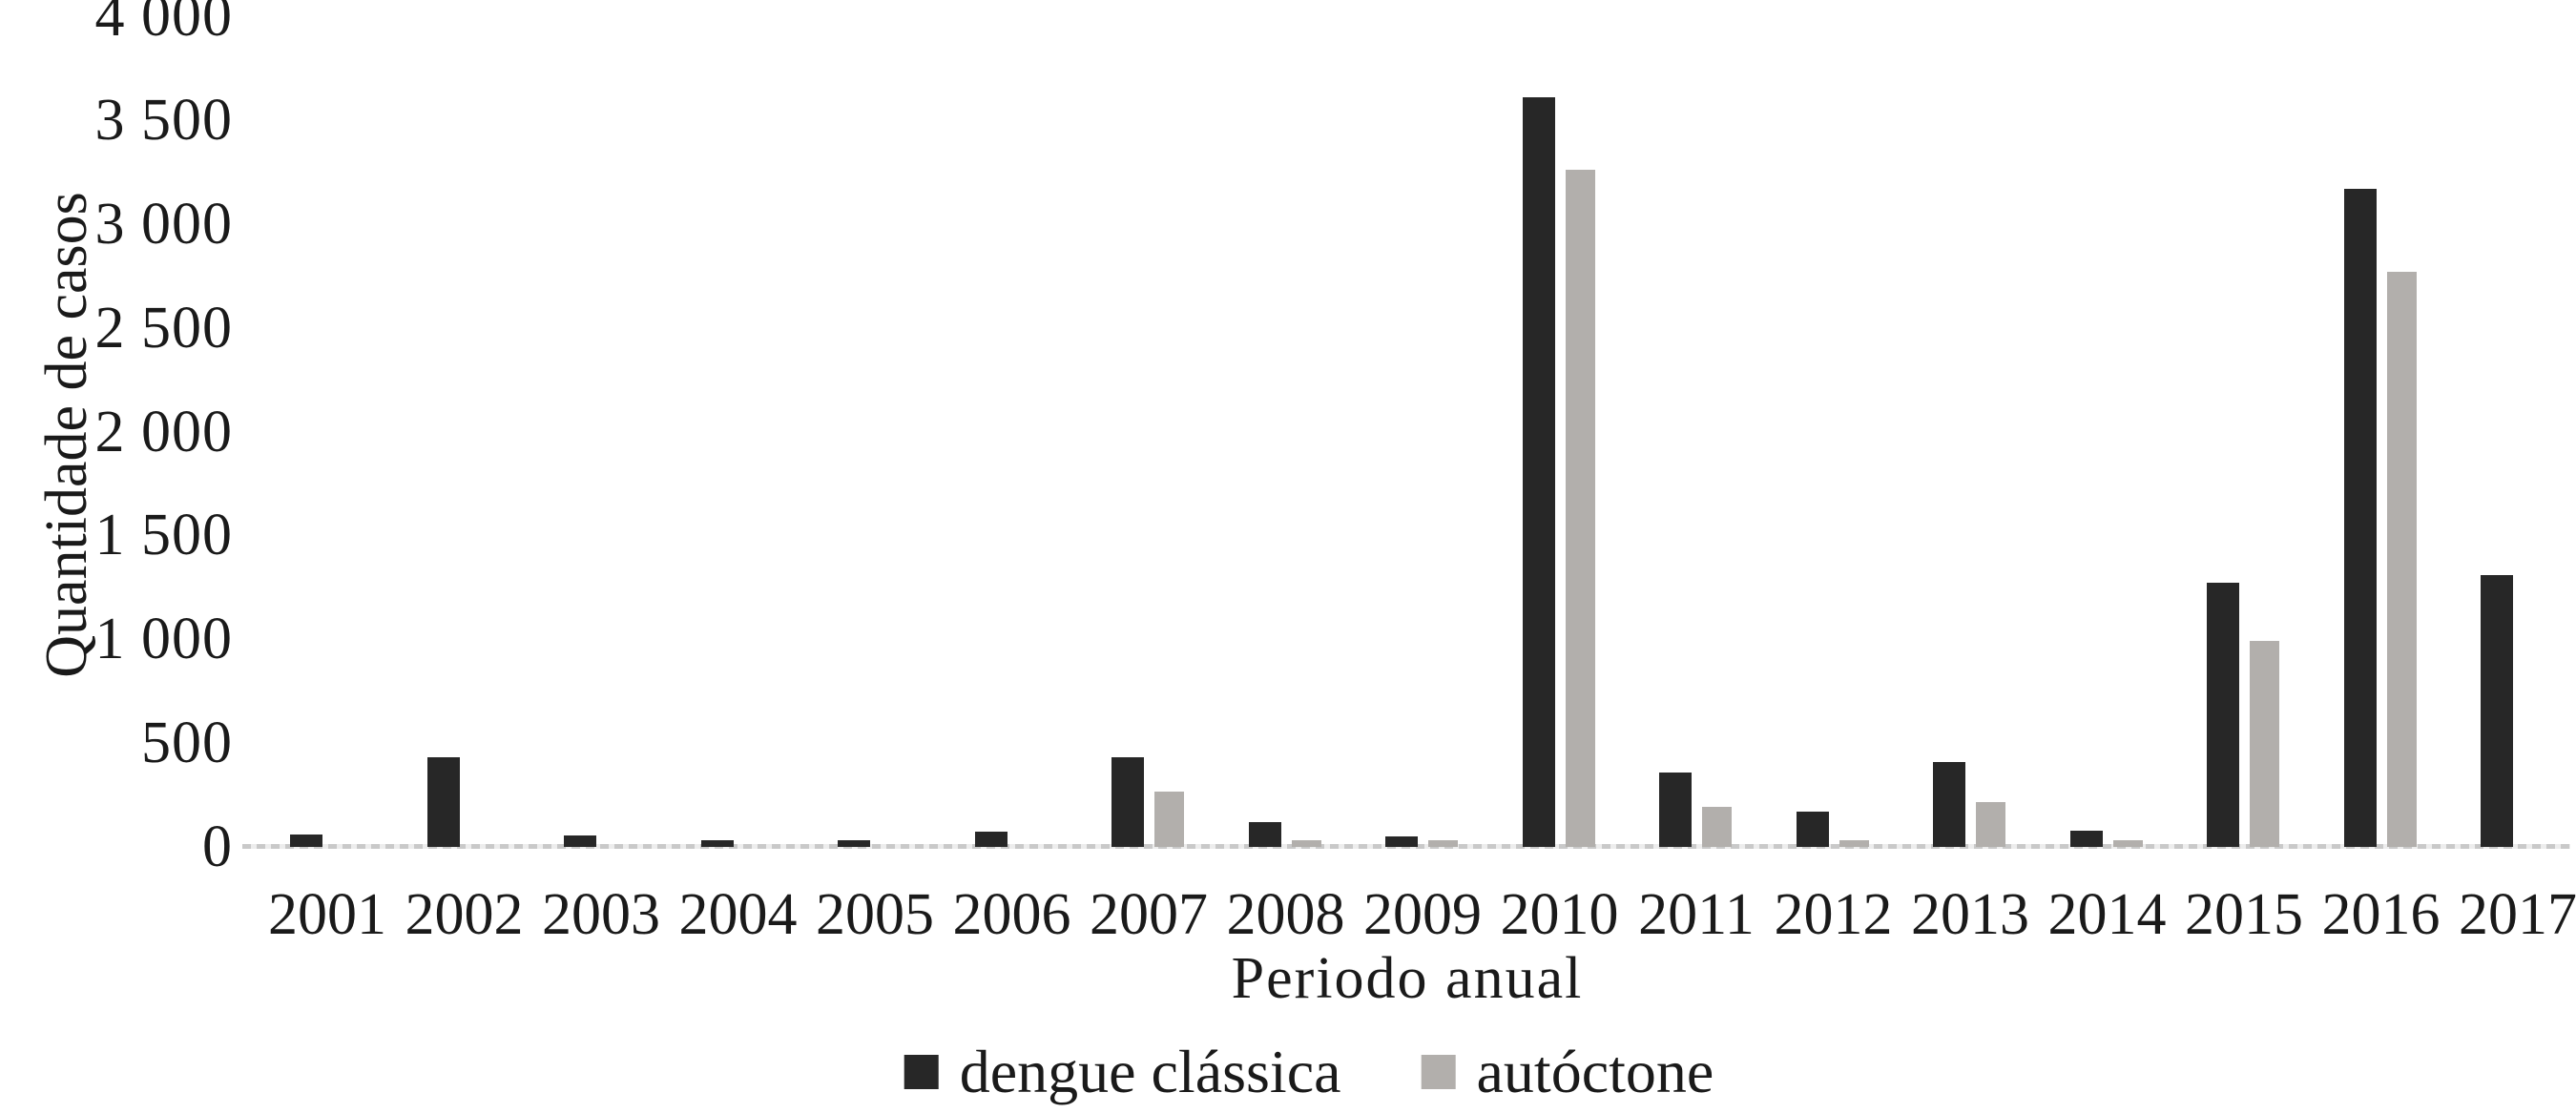 The width and height of the screenshot is (2576, 1113). I want to click on bar-dengue-classica-2002, so click(443, 802).